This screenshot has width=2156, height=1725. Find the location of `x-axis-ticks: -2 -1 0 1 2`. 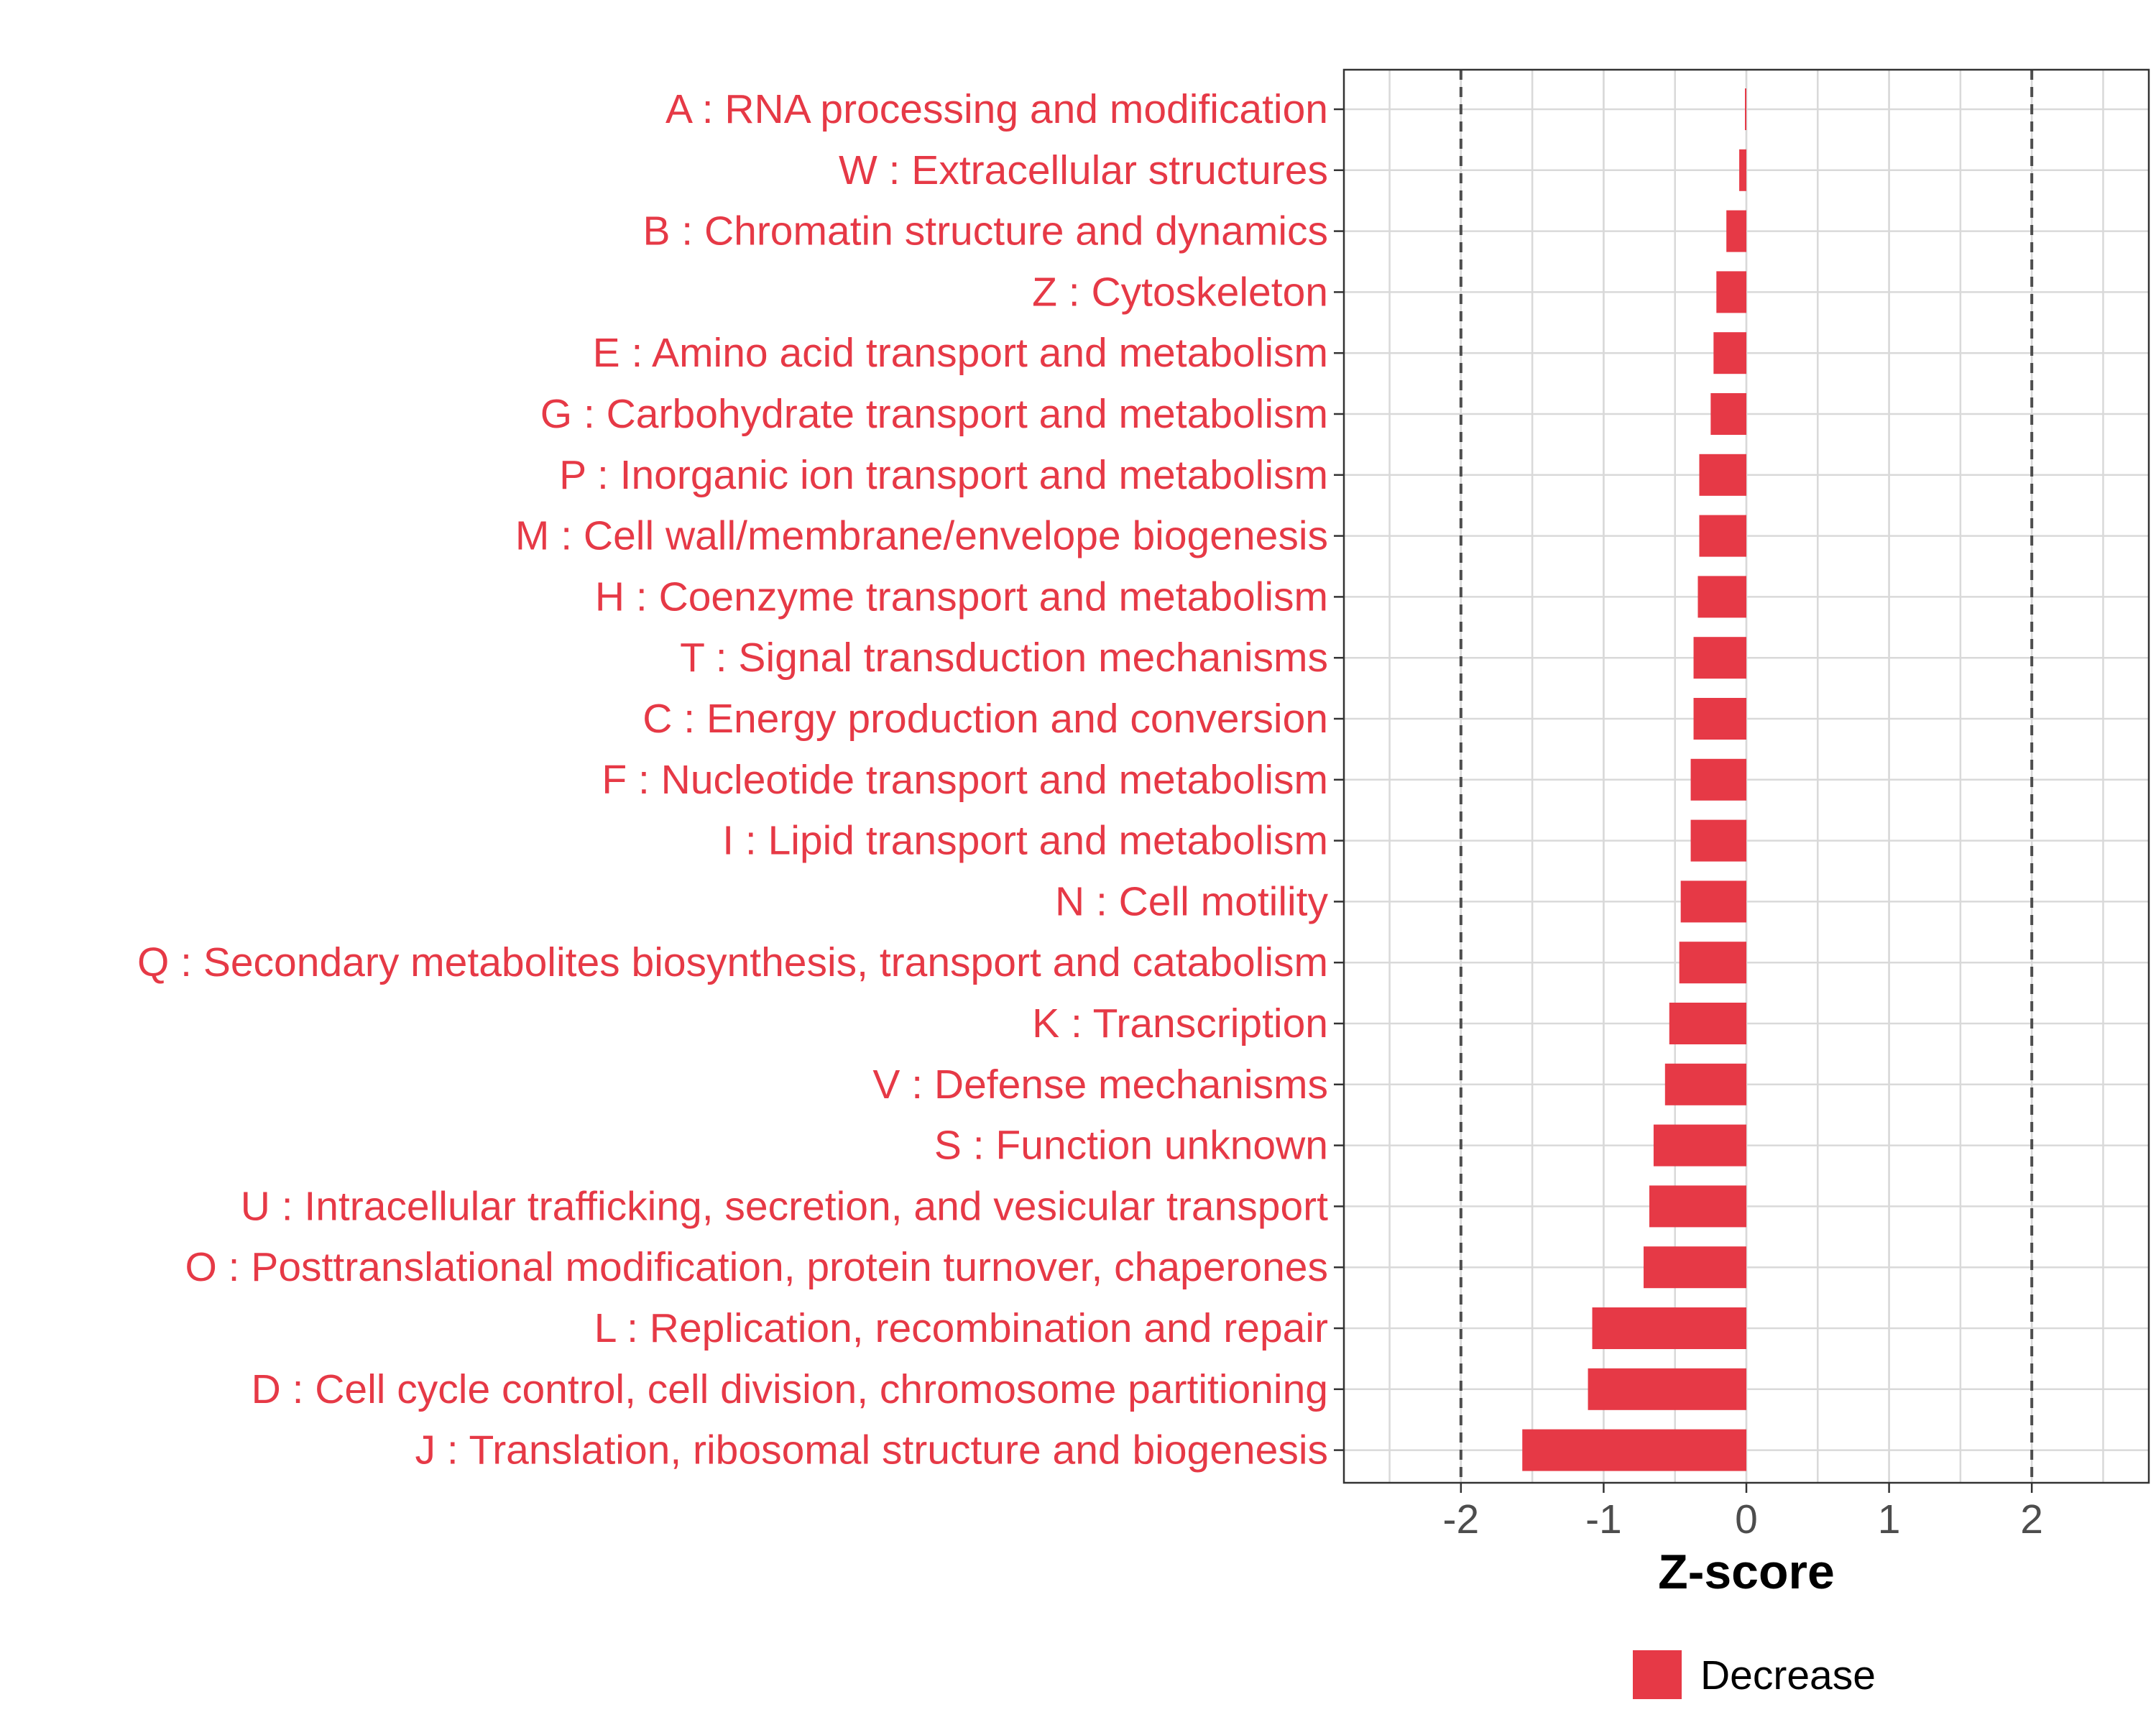

x-axis-ticks: -2 -1 0 1 2 is located at coordinates (1743, 1512).